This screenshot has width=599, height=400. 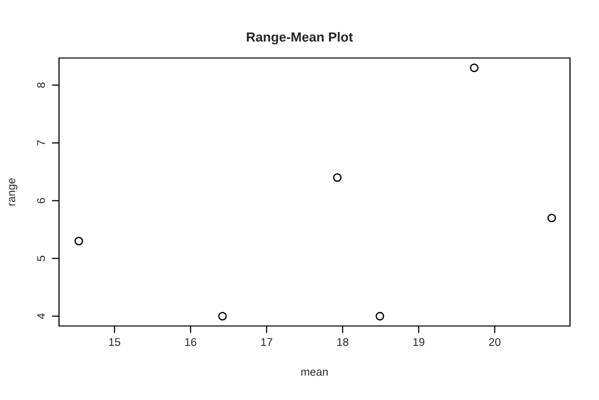 What do you see at coordinates (190, 342) in the screenshot?
I see `x-tick-label: 16` at bounding box center [190, 342].